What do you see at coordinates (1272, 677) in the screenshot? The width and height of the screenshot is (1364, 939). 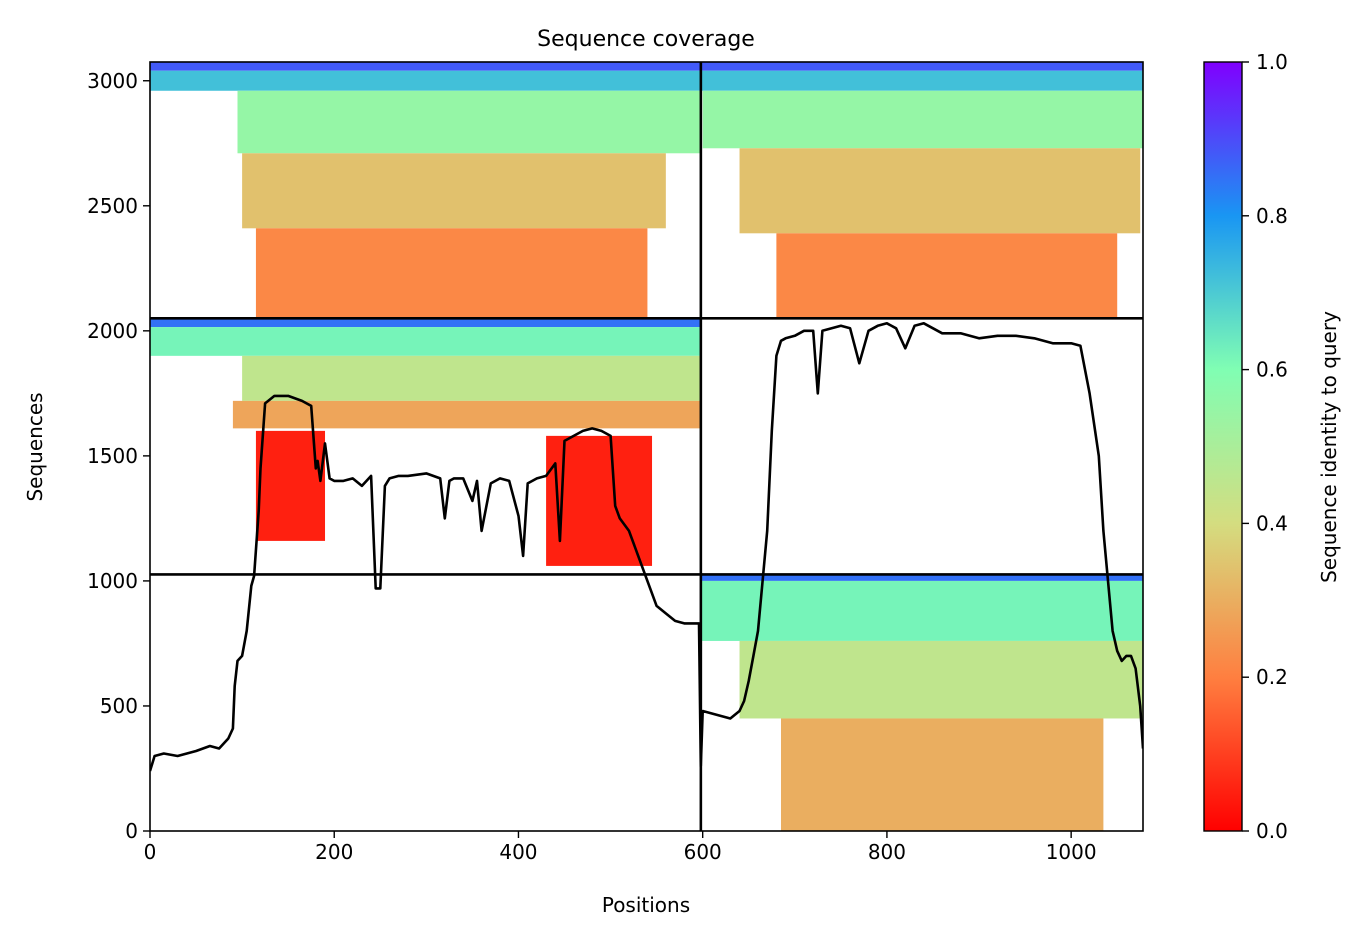 I see `colorbar-tick-label: 0.2` at bounding box center [1272, 677].